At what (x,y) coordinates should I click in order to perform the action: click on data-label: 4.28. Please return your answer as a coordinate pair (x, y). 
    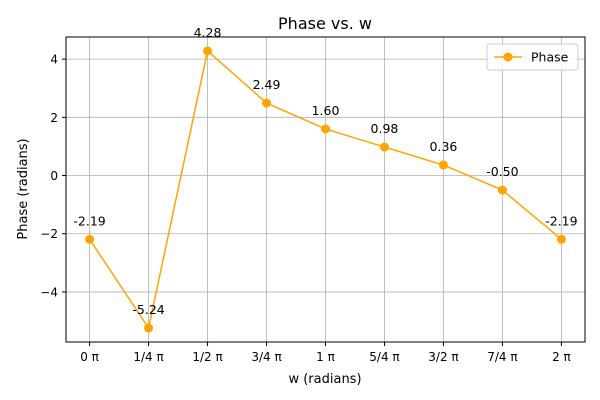
    Looking at the image, I should click on (208, 32).